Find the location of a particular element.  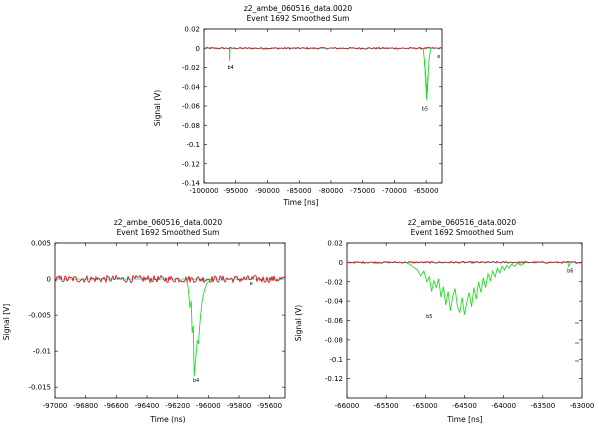

x-tick-label-bottom-right: -65000 is located at coordinates (425, 406).